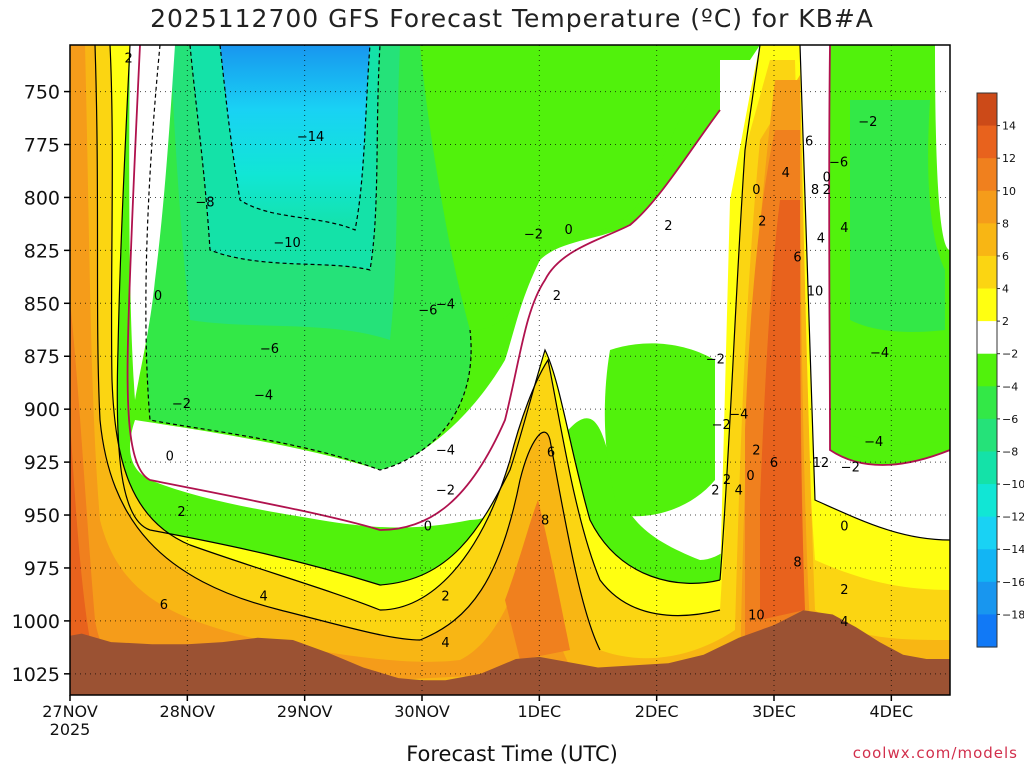 The height and width of the screenshot is (768, 1024). What do you see at coordinates (659, 430) in the screenshot?
I see `field-minus2-dec2` at bounding box center [659, 430].